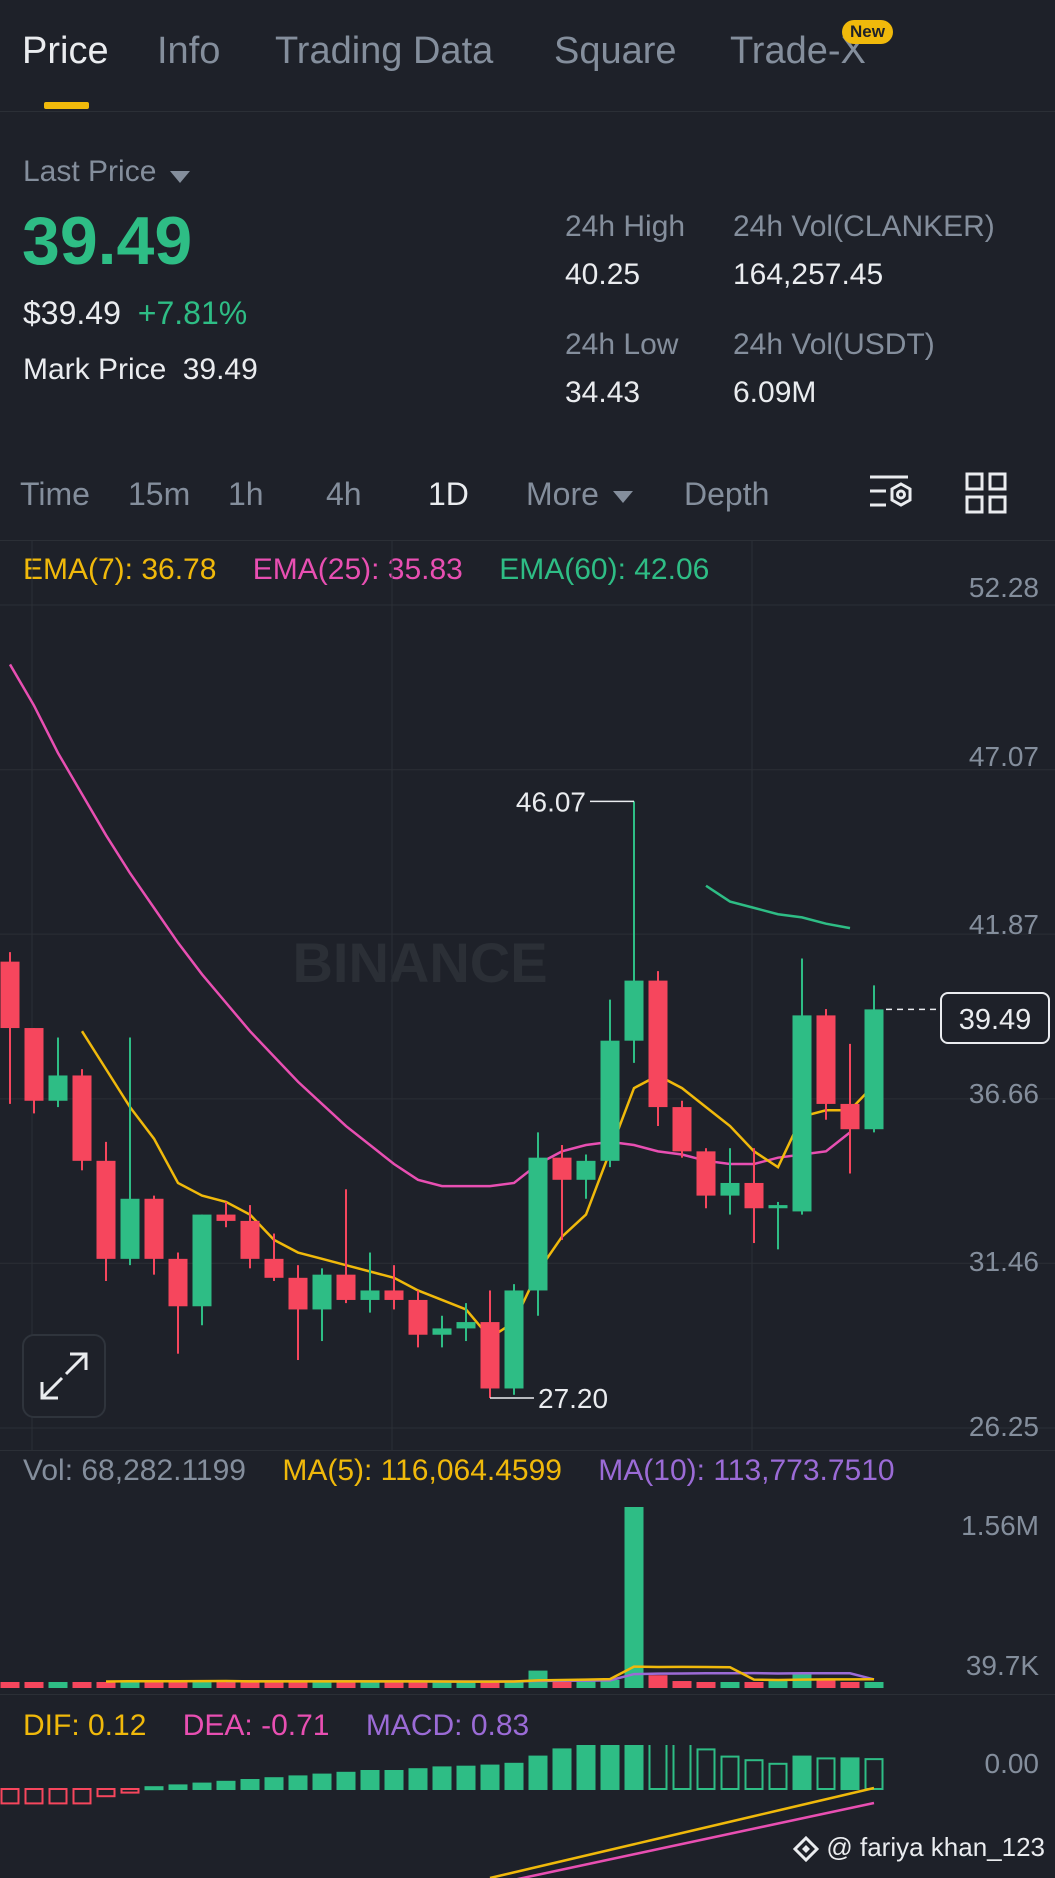 Image resolution: width=1055 pixels, height=1878 pixels. What do you see at coordinates (65, 51) in the screenshot?
I see `tab-price: Price` at bounding box center [65, 51].